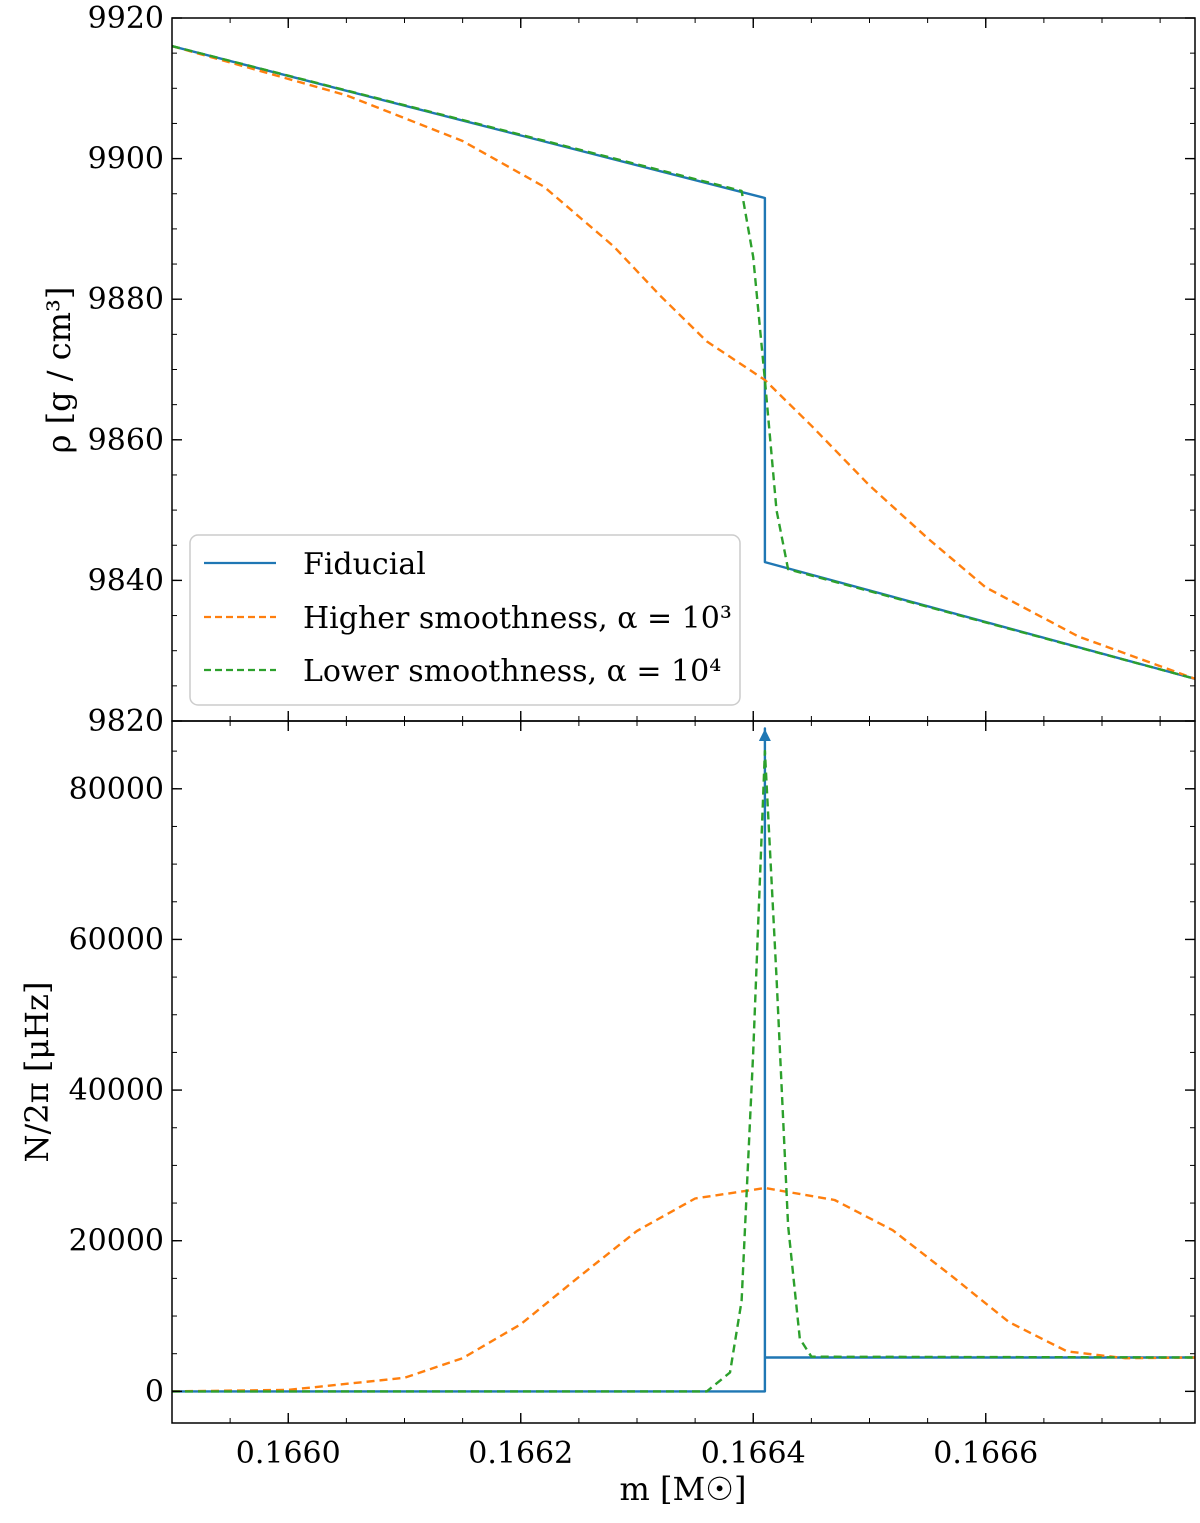  What do you see at coordinates (116, 789) in the screenshot?
I see `frequency-ytick-label: 80000` at bounding box center [116, 789].